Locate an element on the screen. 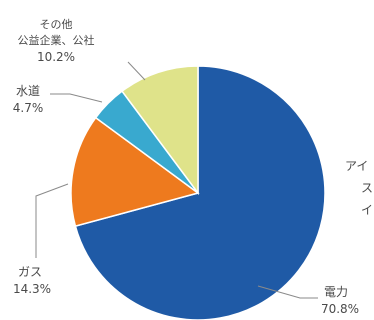  cut-off-text-line3: イ is located at coordinates (367, 210).